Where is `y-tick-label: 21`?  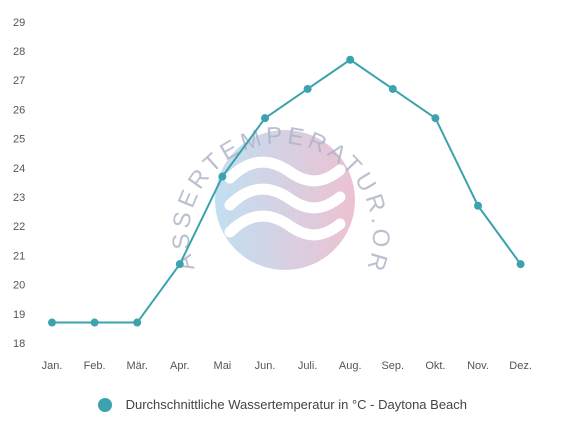 y-tick-label: 21 is located at coordinates (19, 256).